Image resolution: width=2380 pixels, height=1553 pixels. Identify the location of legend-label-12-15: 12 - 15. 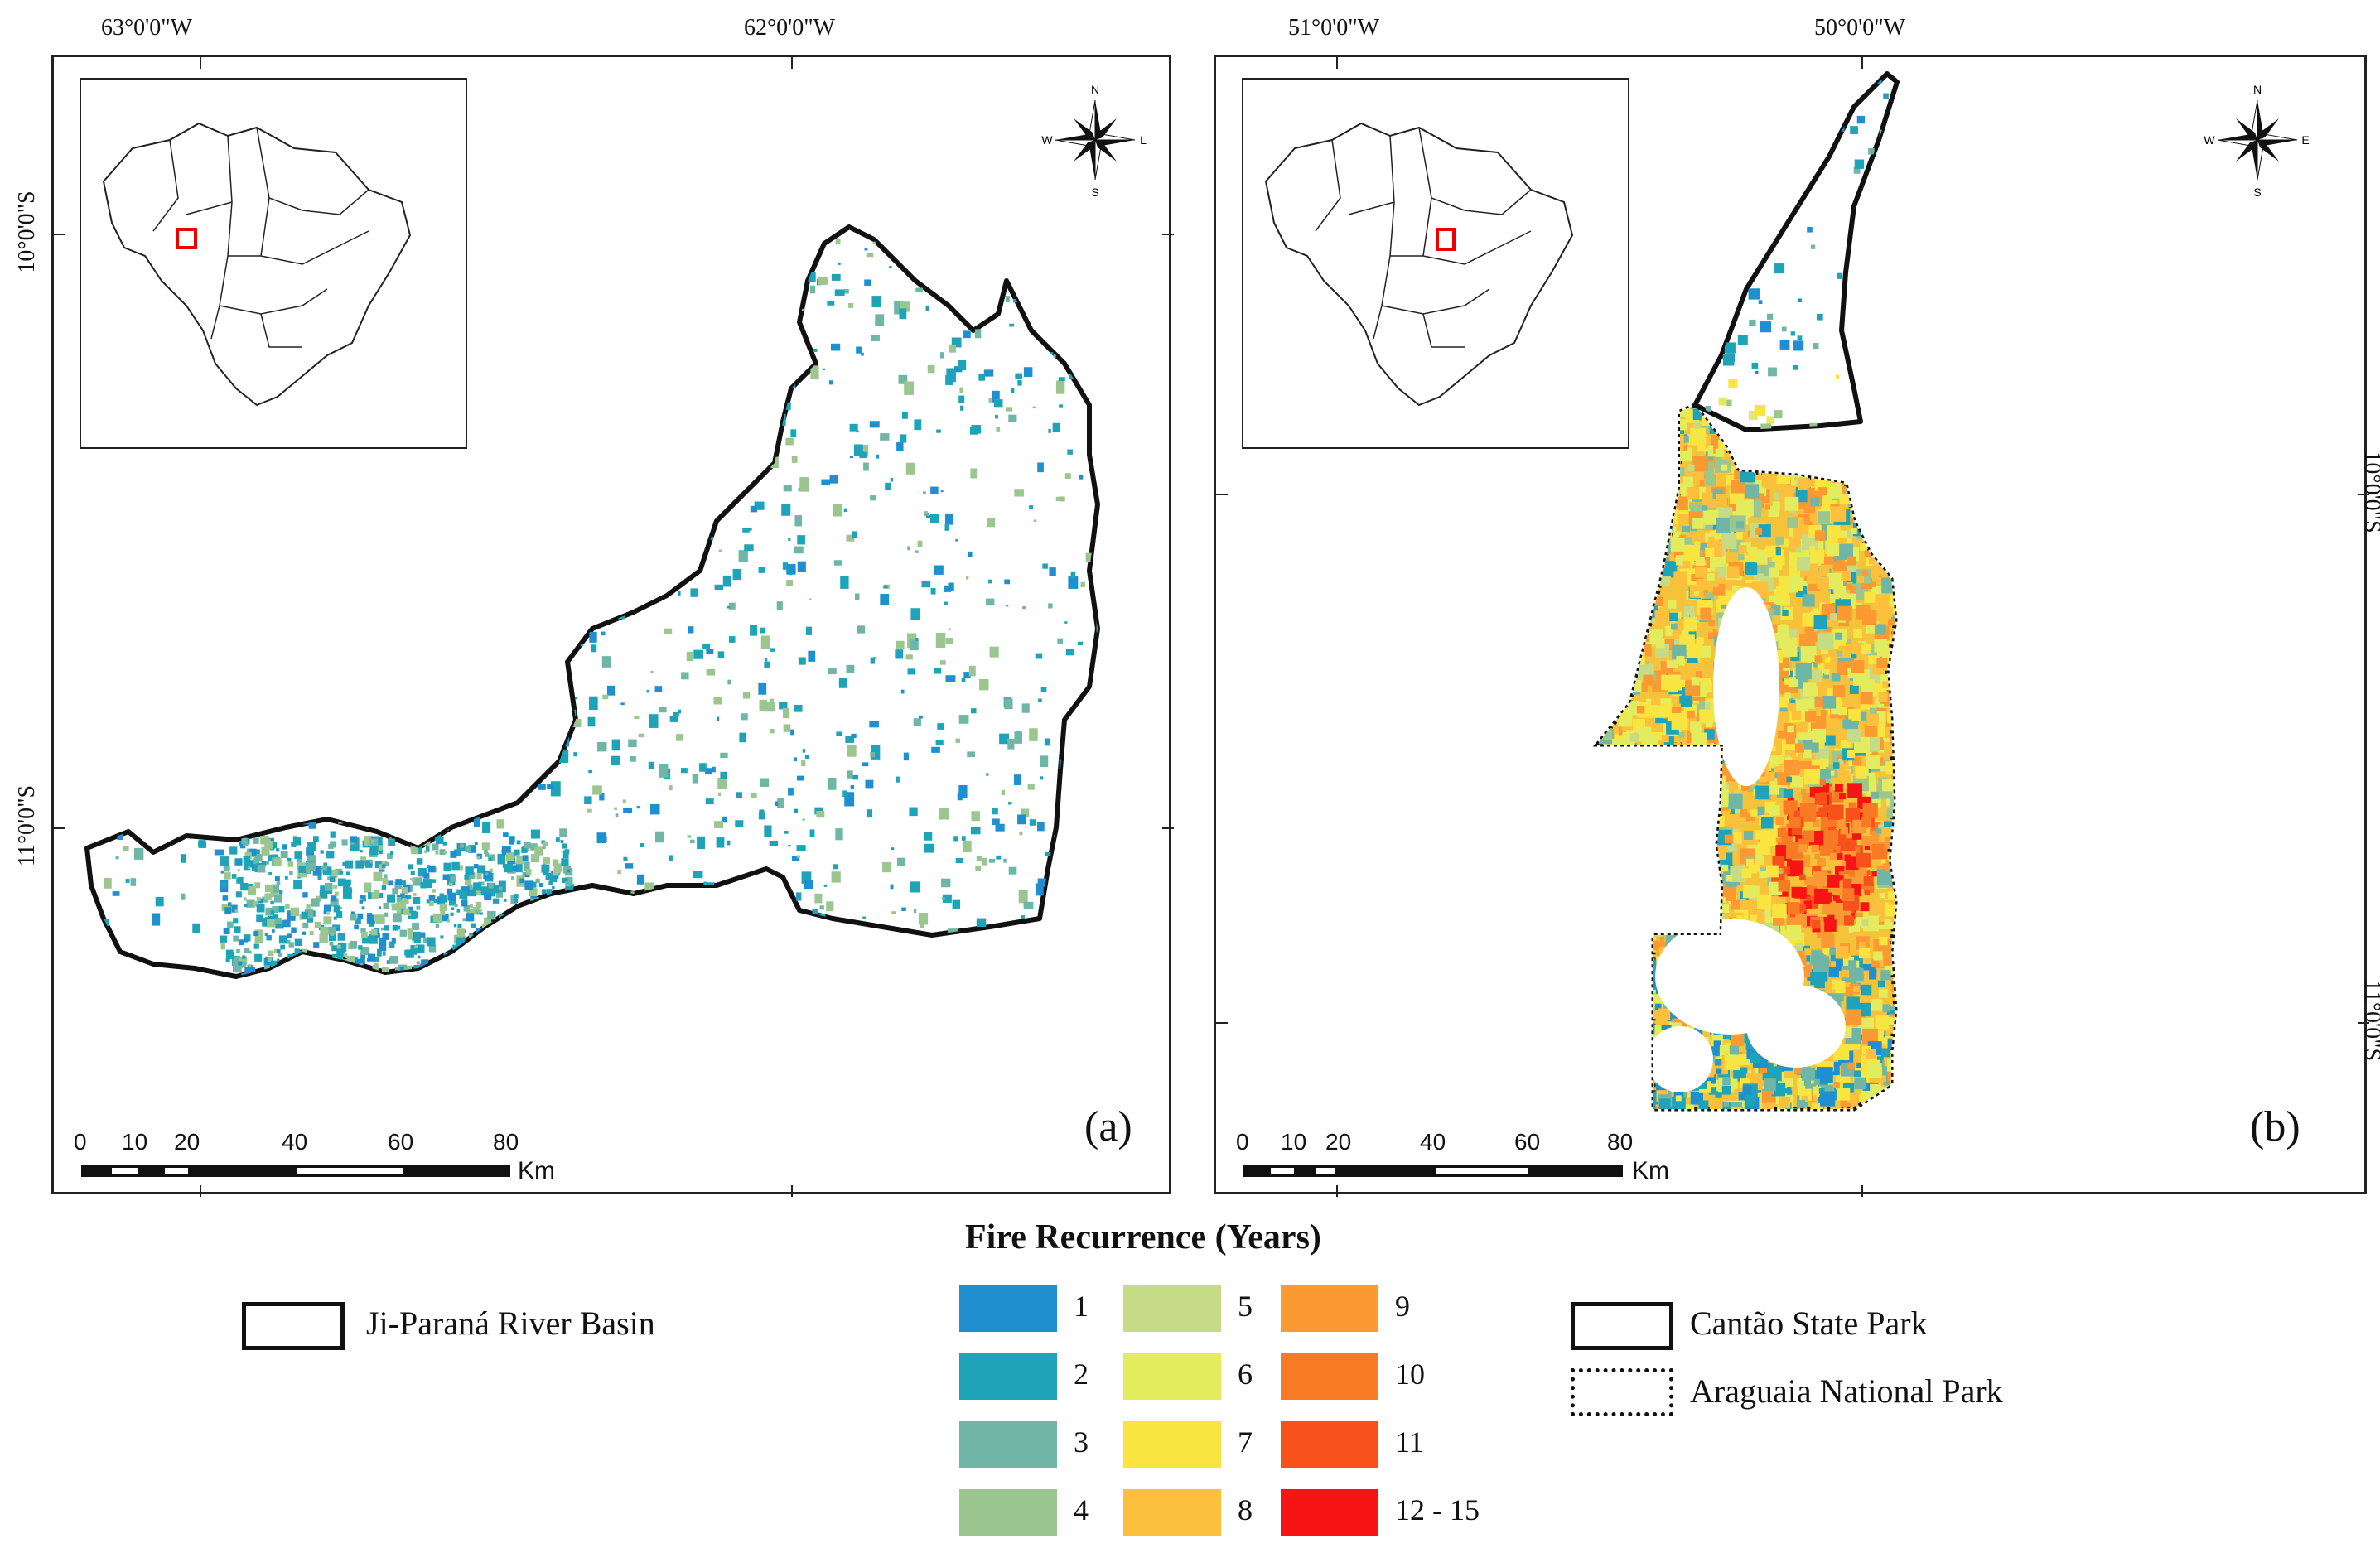
(1437, 1510).